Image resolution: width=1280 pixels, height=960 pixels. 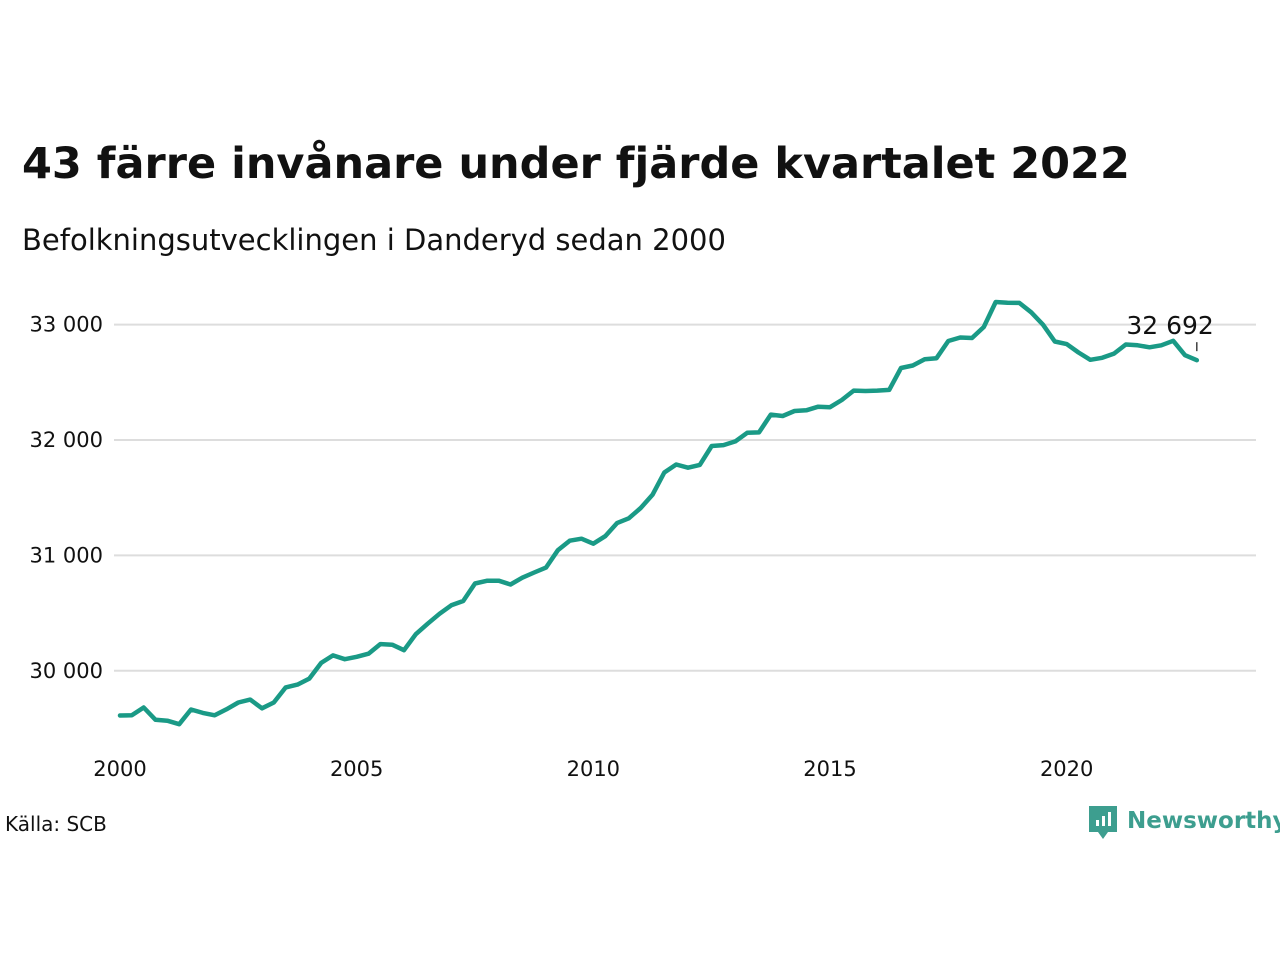 I want to click on x-tick-label: 2015, so click(x=829, y=769).